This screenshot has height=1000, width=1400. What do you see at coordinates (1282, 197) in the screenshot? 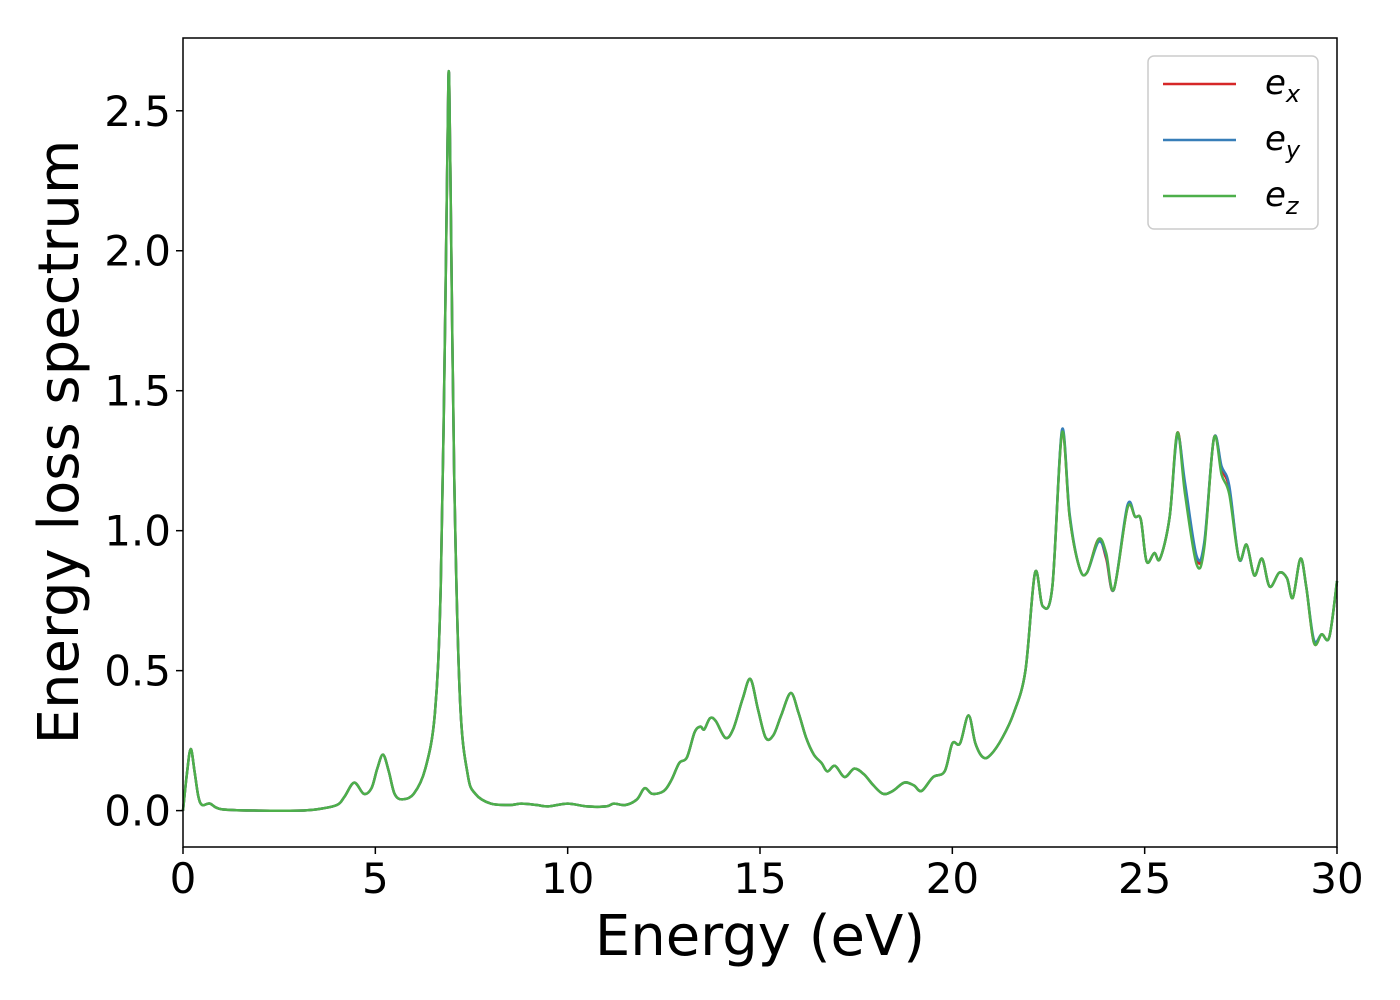
I see `legend-label-z: ez` at bounding box center [1282, 197].